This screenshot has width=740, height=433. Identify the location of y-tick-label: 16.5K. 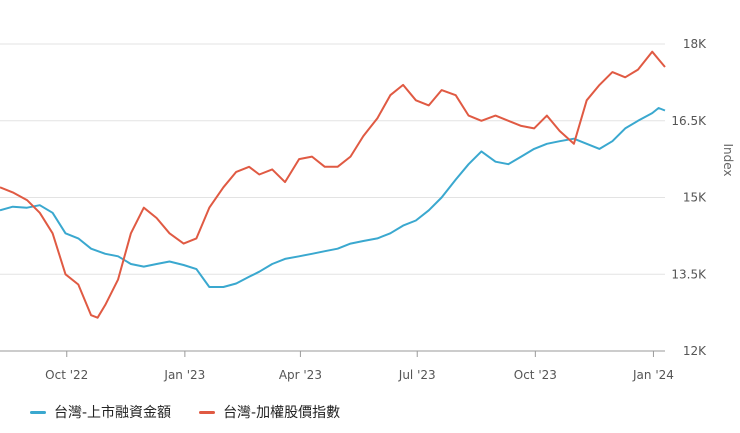
(689, 121).